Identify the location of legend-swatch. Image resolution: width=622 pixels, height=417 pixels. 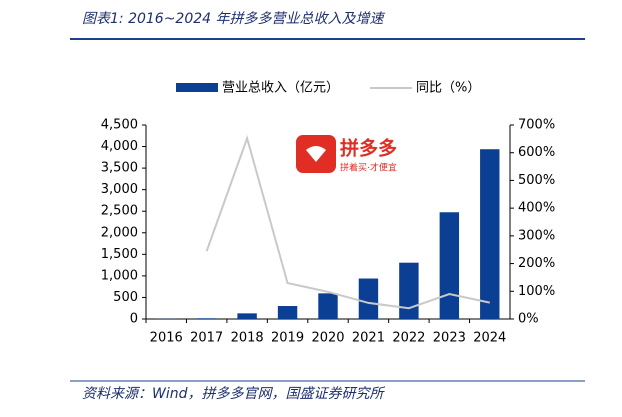
(197, 87).